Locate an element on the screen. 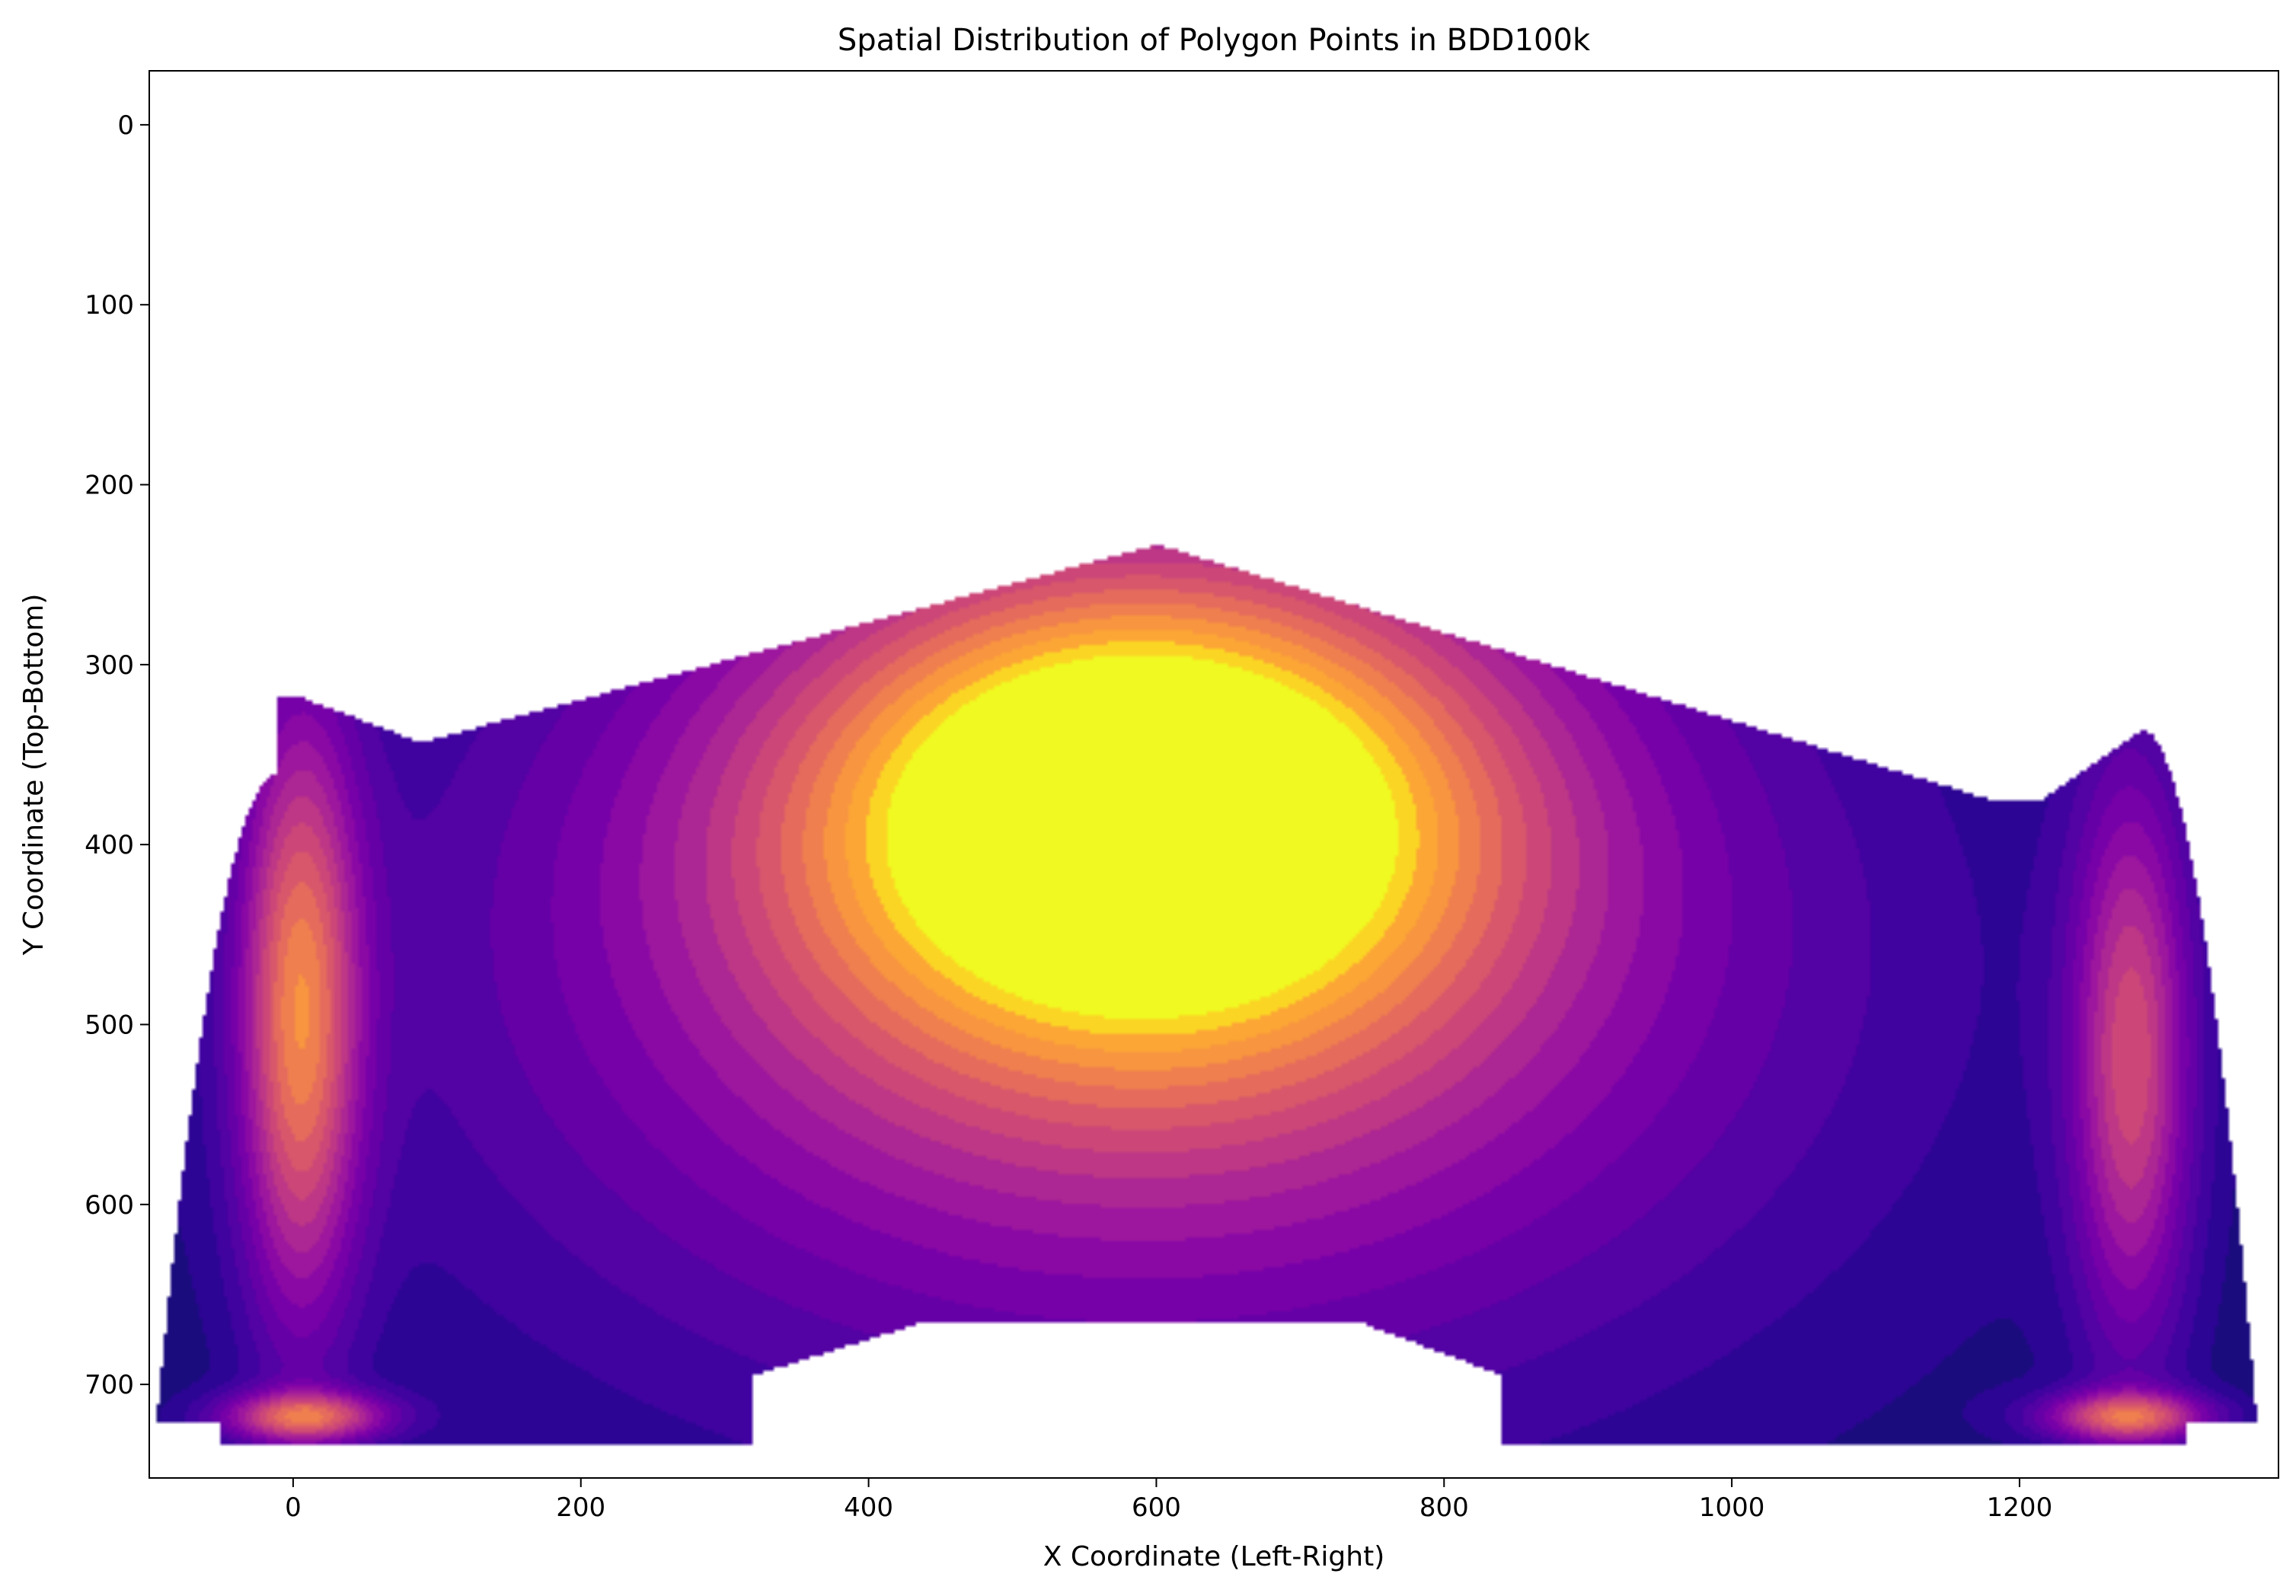 The width and height of the screenshot is (2296, 1596). y-tick-label: 700 is located at coordinates (109, 1385).